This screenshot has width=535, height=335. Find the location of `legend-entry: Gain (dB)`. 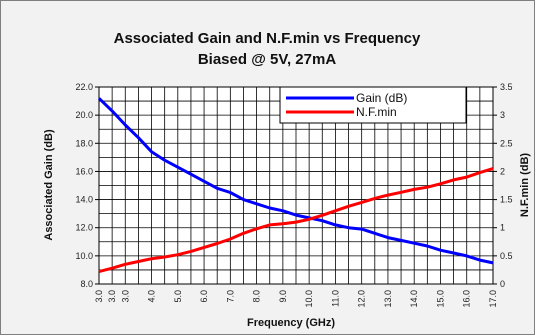

legend-entry: Gain (dB) is located at coordinates (381, 98).